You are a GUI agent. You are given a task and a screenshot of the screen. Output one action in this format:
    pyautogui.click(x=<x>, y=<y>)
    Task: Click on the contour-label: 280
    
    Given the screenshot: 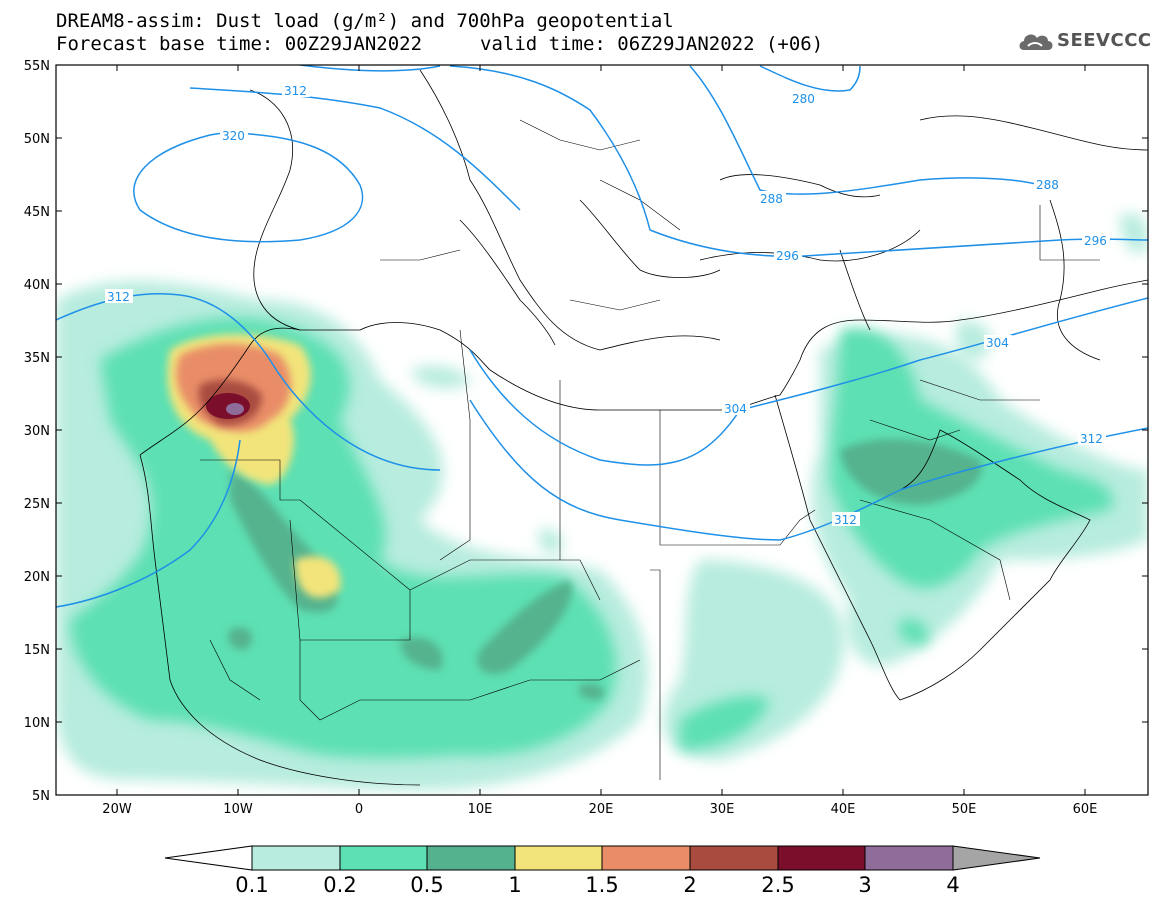 What is the action you would take?
    pyautogui.click(x=803, y=99)
    